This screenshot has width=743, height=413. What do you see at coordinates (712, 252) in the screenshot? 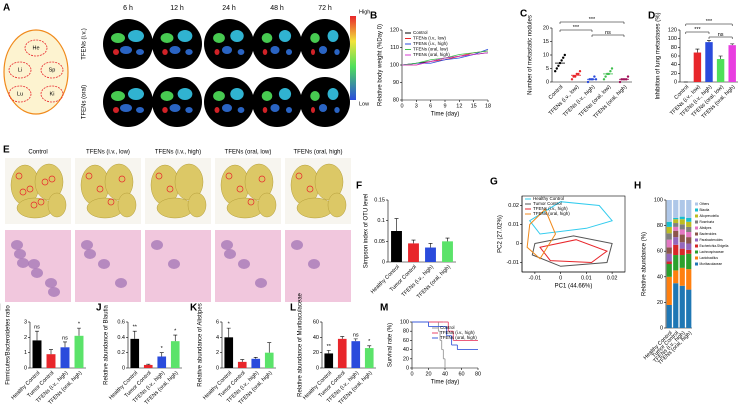
I see `legend-label: Lachnospiraceae` at bounding box center [712, 252].